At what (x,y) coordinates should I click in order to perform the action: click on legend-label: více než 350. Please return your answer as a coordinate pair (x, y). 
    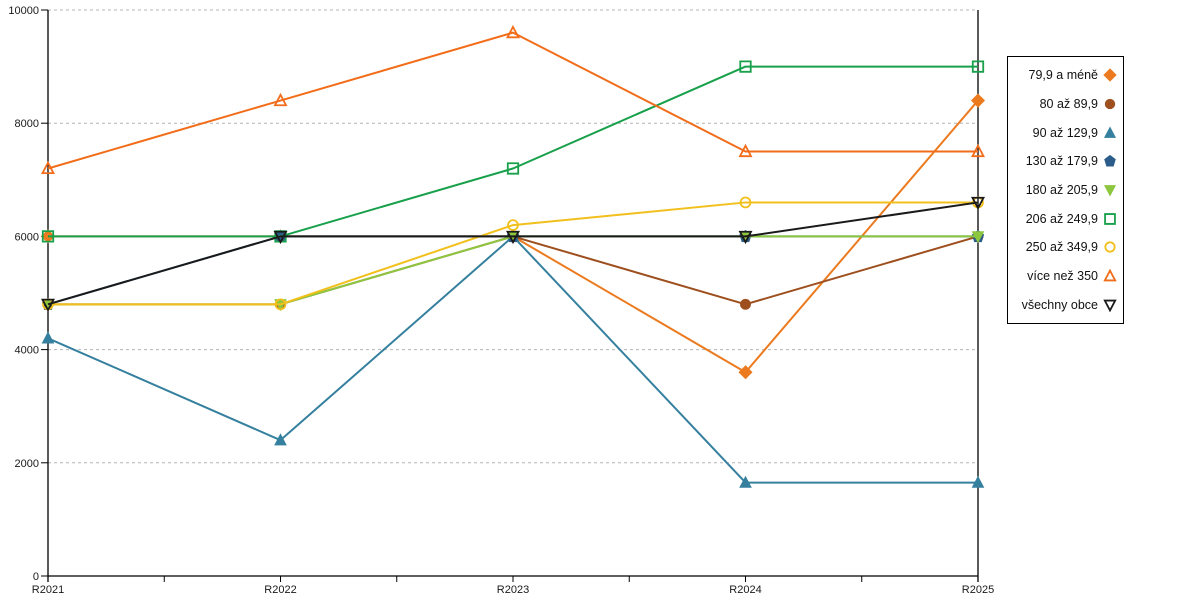
    Looking at the image, I should click on (1062, 275).